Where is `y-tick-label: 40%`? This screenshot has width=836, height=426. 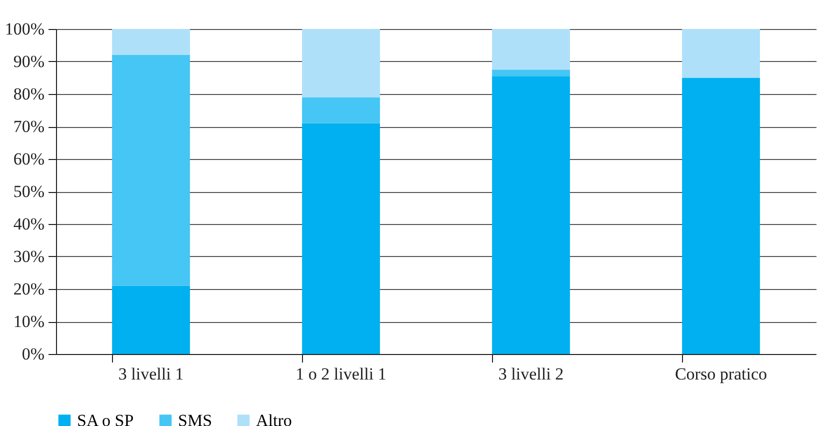
y-tick-label: 40% is located at coordinates (28, 224).